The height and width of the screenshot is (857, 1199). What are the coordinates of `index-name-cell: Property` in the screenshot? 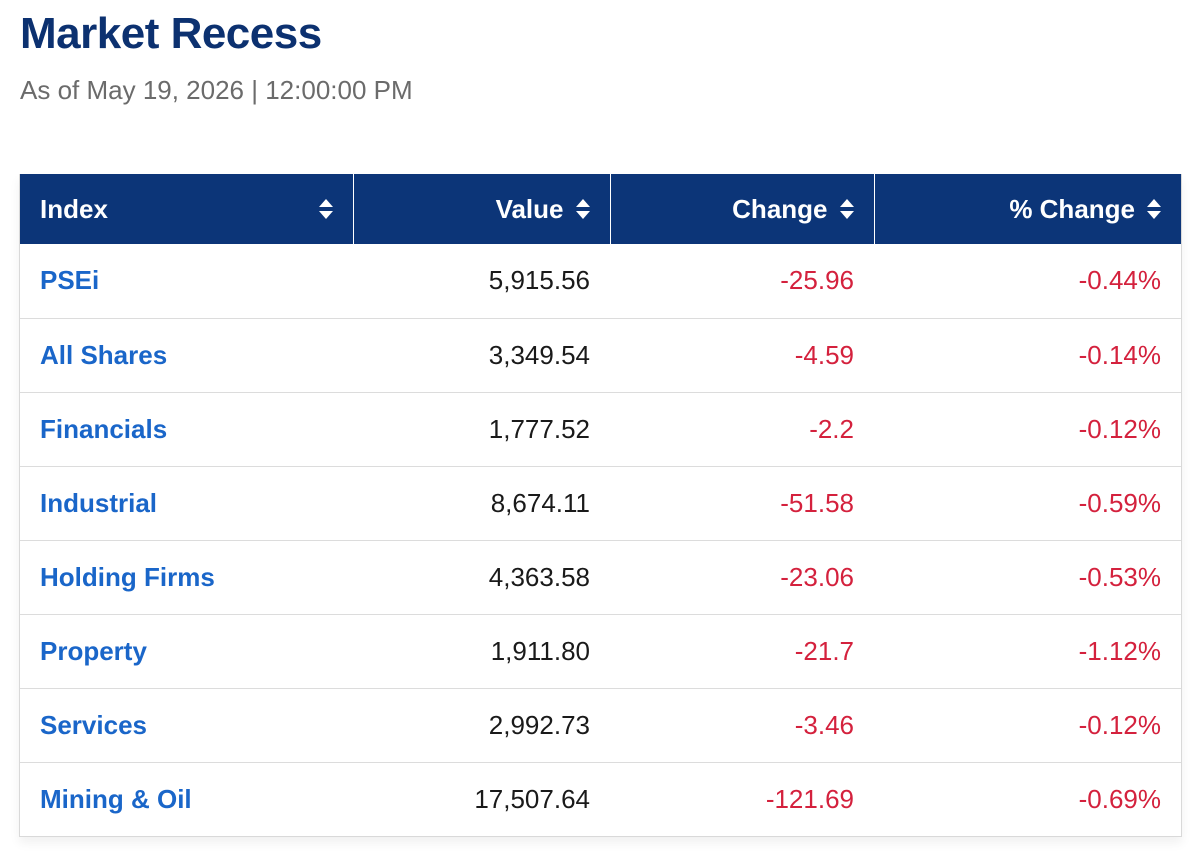 It's located at (186, 650).